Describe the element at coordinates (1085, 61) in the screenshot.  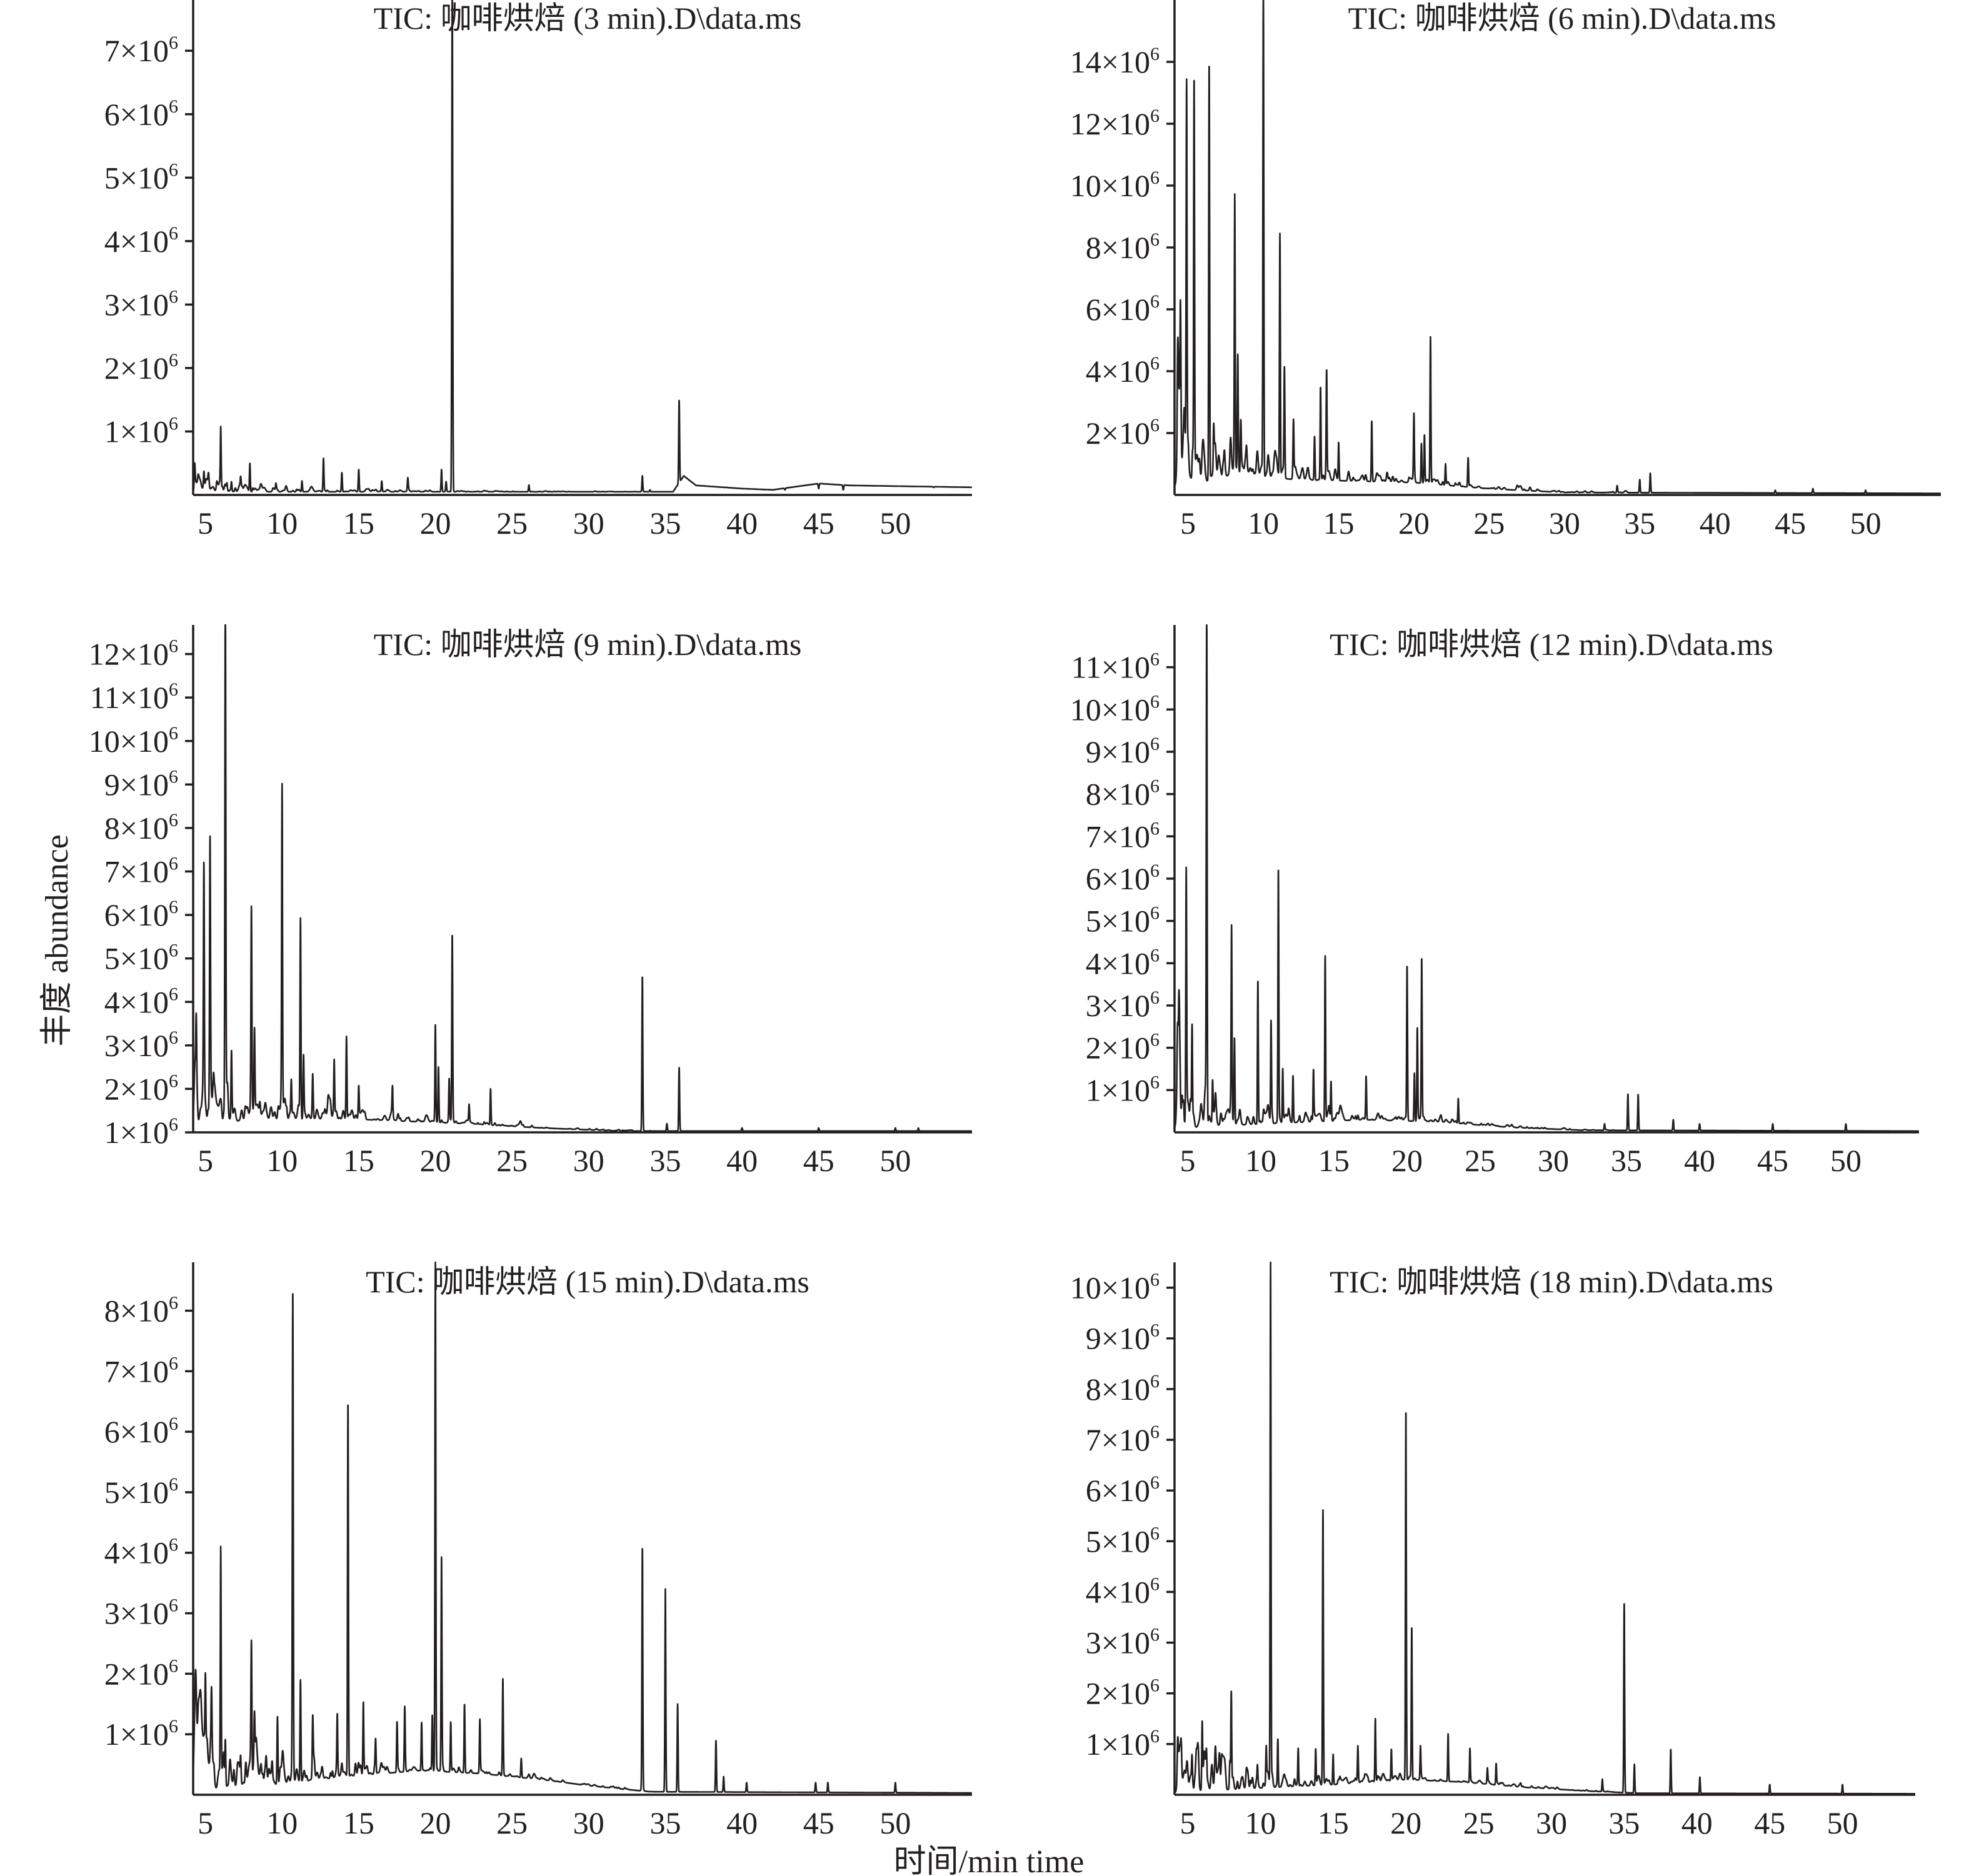
I see `y-tick-value: 14` at that location.